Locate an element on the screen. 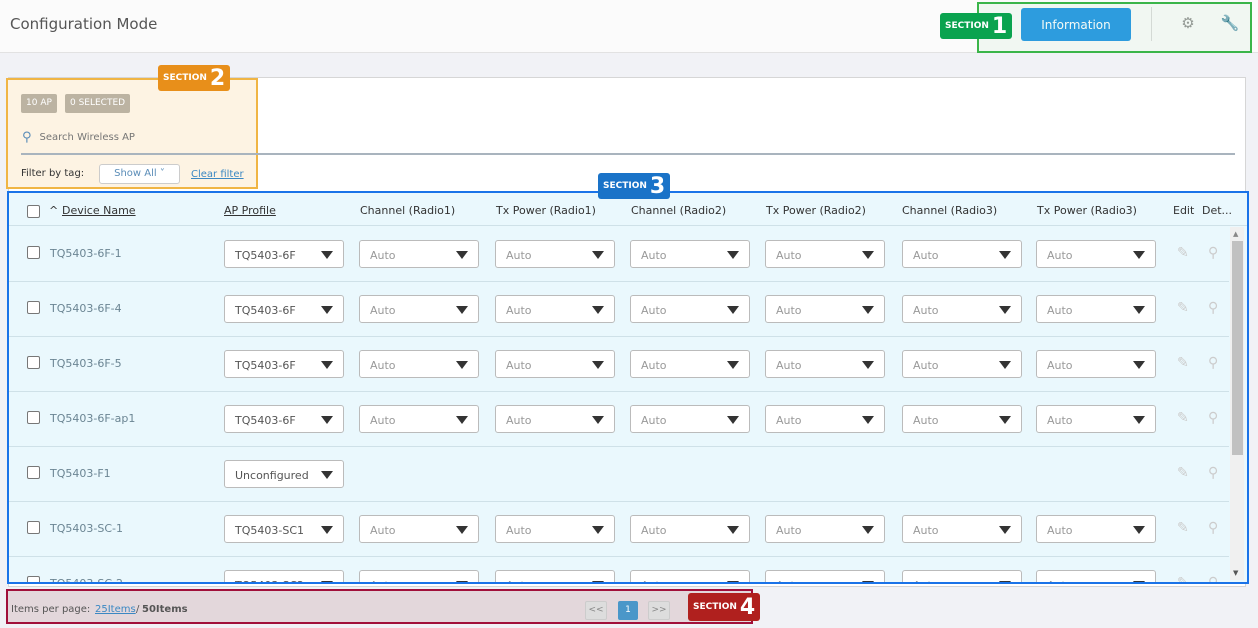 Image resolution: width=1258 pixels, height=628 pixels. device-name: TQ5403-6F-ap1 is located at coordinates (93, 418).